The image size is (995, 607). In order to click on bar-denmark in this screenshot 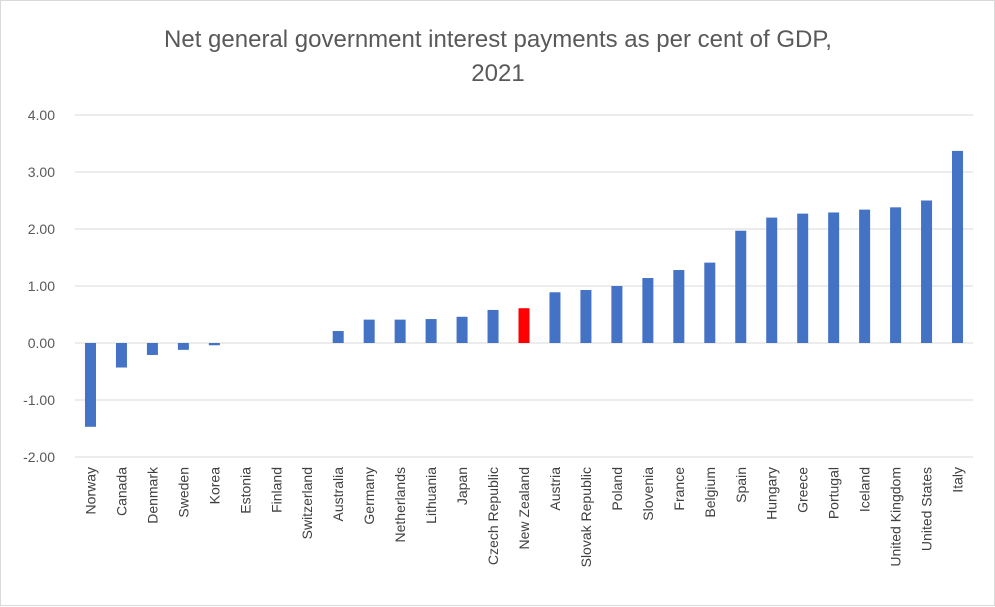, I will do `click(152, 349)`.